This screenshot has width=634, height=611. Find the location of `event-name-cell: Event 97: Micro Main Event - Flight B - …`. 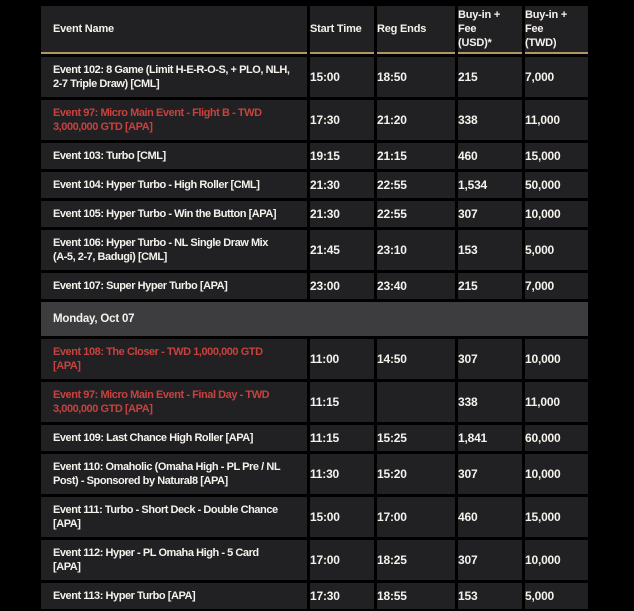

event-name-cell: Event 97: Micro Main Event - Flight B - … is located at coordinates (174, 120).